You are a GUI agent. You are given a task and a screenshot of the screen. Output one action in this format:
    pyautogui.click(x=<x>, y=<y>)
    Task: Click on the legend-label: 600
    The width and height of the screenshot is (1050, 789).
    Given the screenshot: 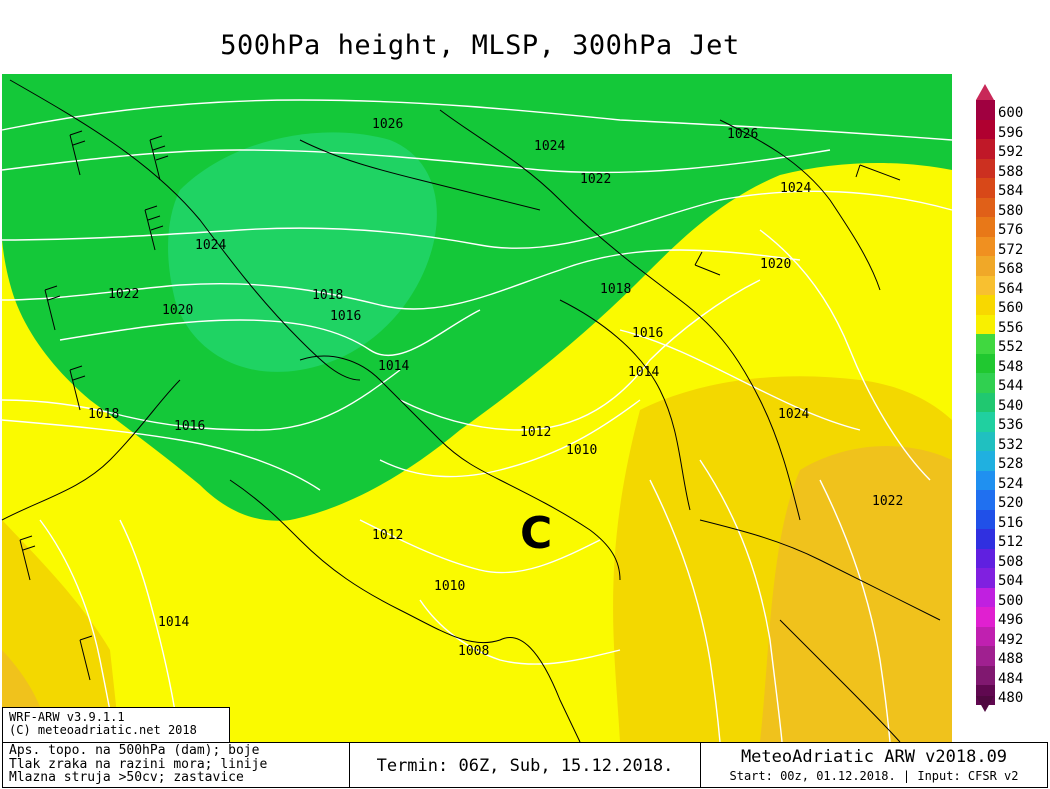 What is the action you would take?
    pyautogui.click(x=1011, y=113)
    